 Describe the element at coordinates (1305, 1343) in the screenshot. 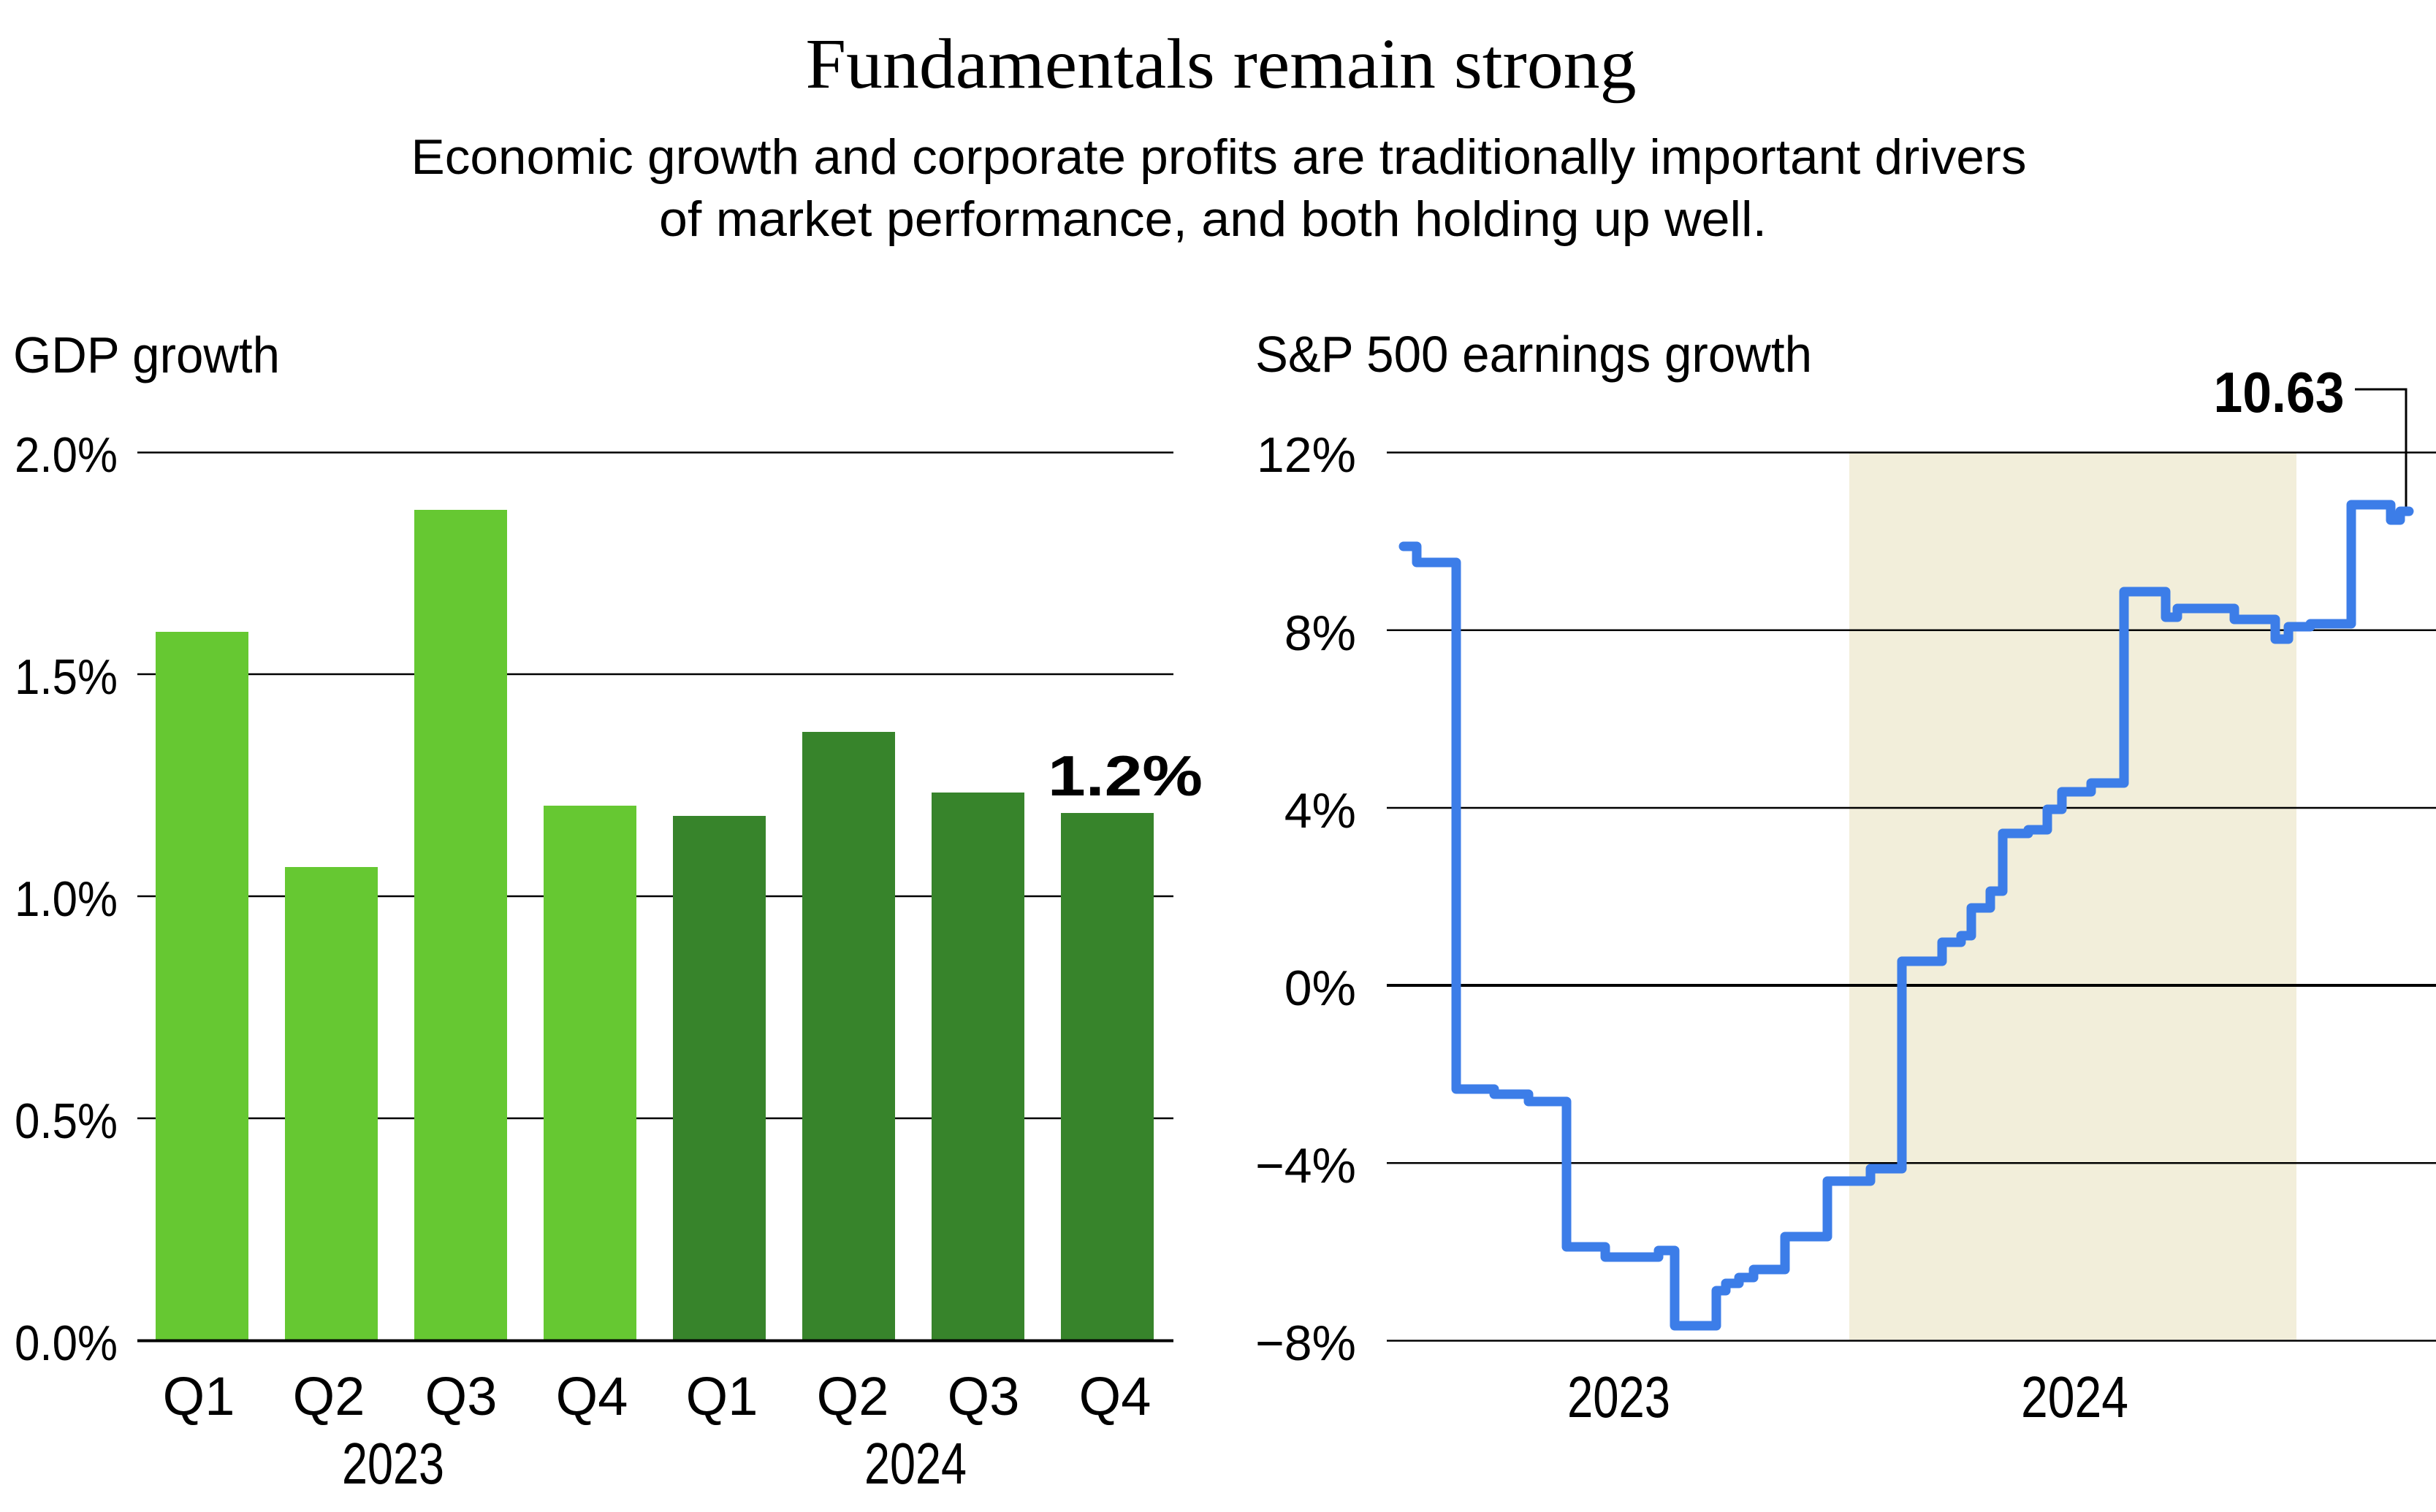

I see `svg-text: −8%` at that location.